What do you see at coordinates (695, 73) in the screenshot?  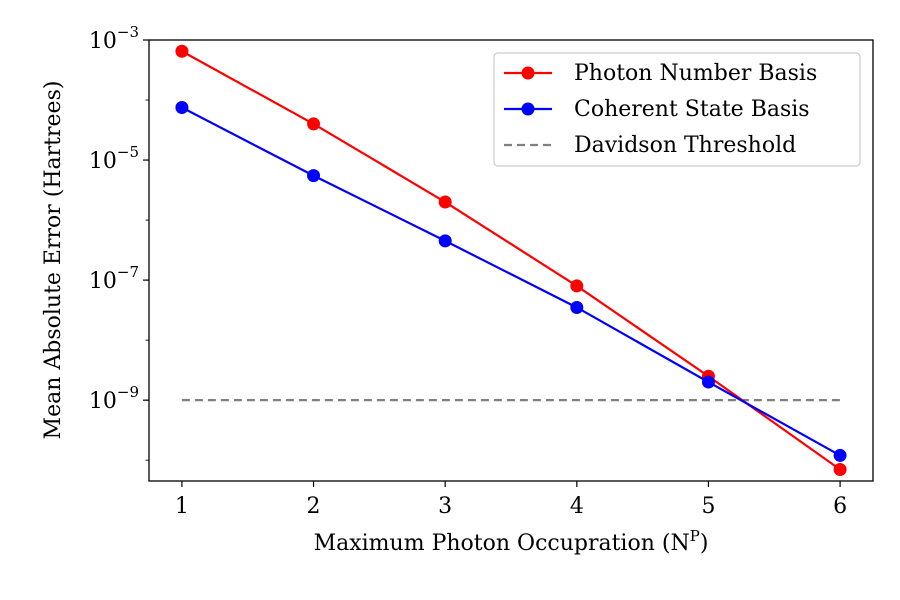 I see `legend-label: Photon Number Basis` at bounding box center [695, 73].